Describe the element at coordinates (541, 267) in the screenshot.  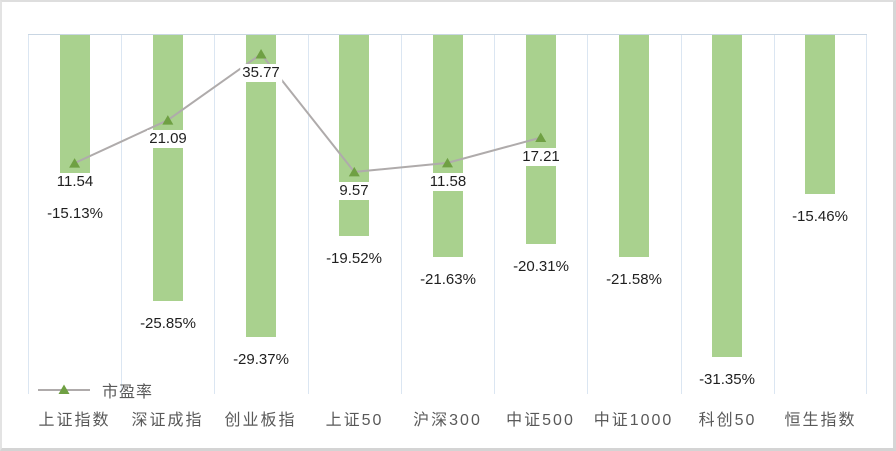
I see `bar-value-label: -20.31%` at that location.